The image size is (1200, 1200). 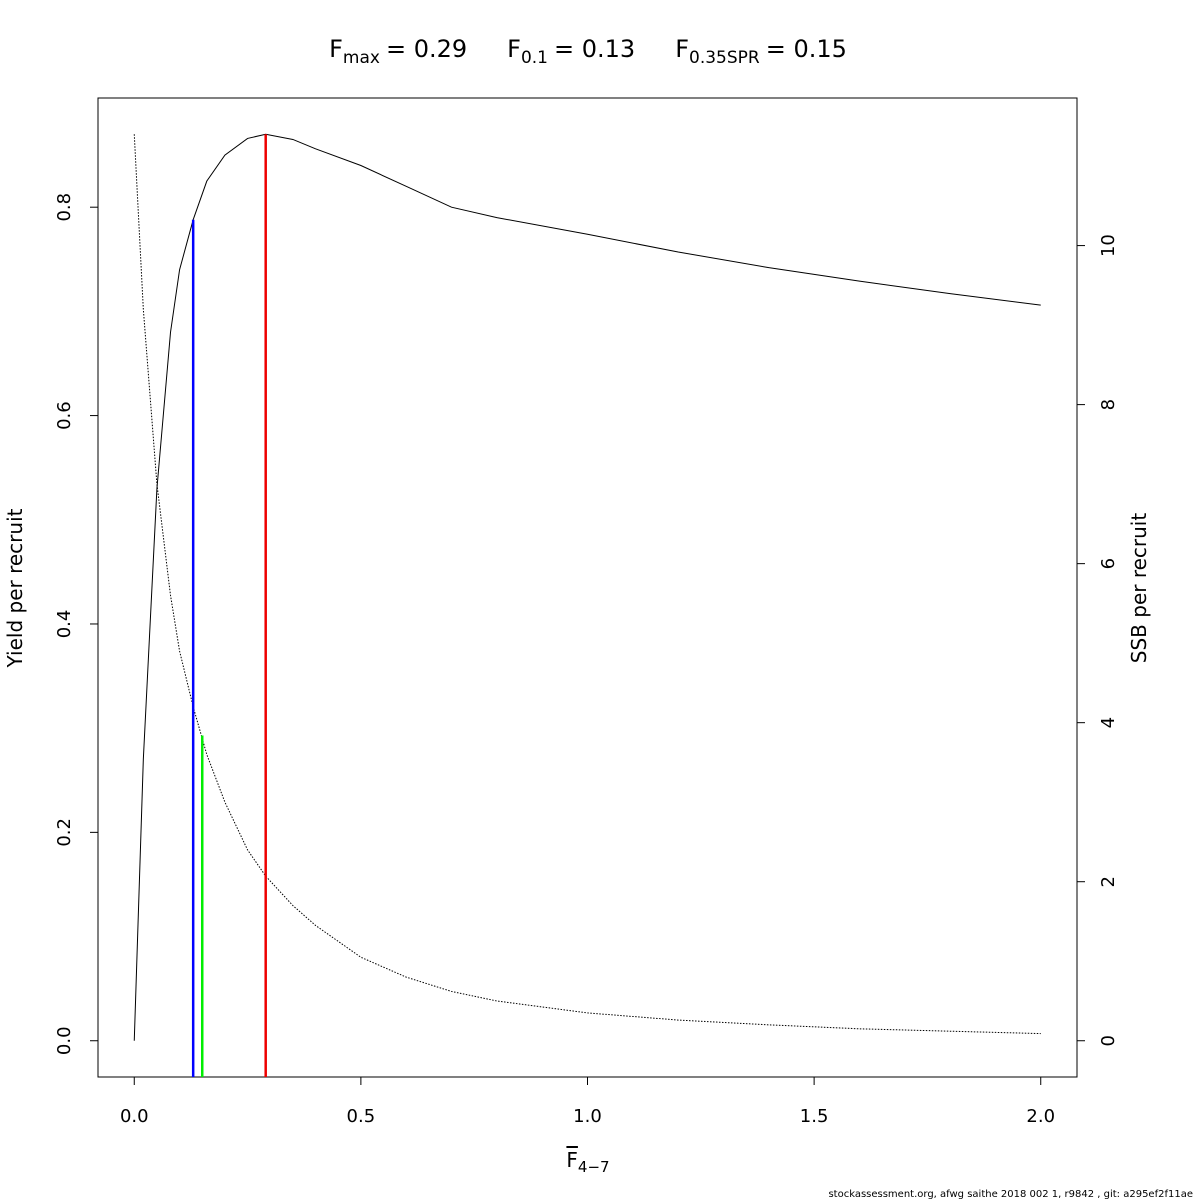 I want to click on y-axis-label: Yield per recruit, so click(x=15, y=588).